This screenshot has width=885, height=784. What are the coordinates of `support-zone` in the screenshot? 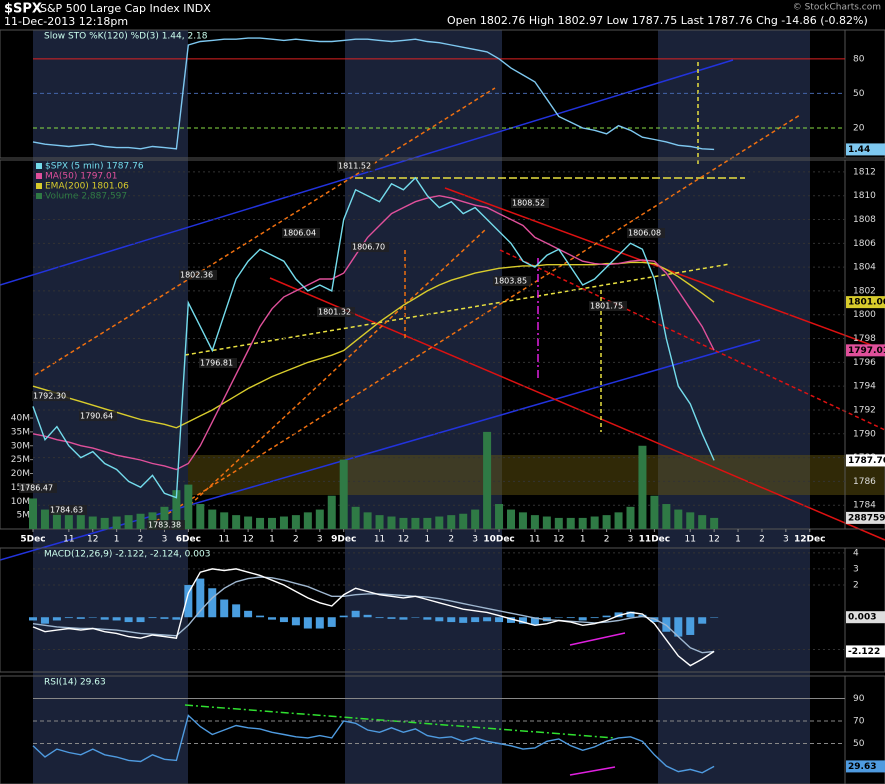 It's located at (536, 475).